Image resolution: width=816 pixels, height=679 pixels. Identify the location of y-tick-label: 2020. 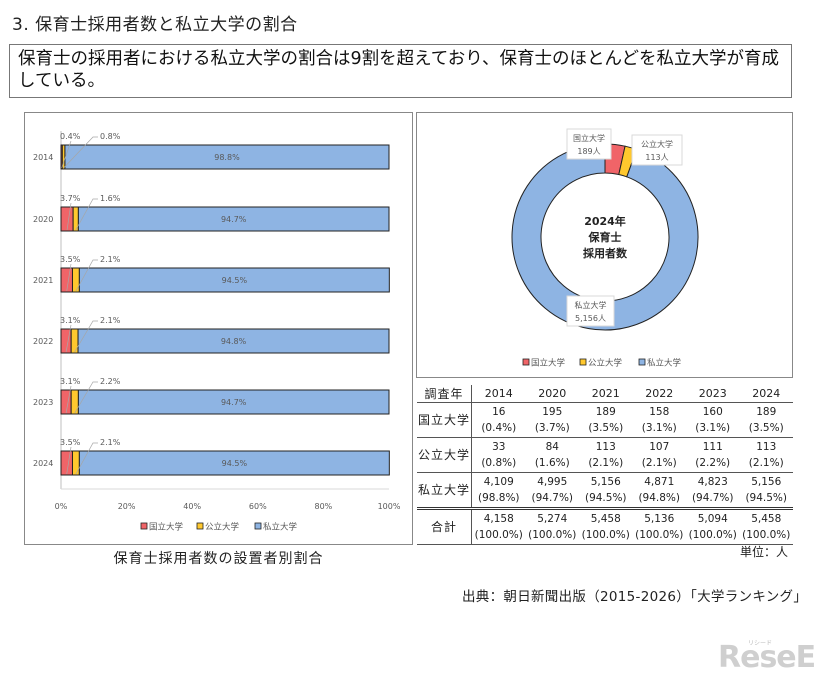
(43, 219).